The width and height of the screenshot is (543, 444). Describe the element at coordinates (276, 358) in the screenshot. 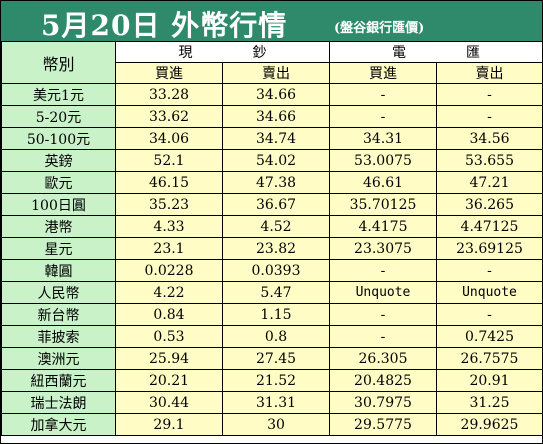

I see `cash-sell-cell: 27.45` at that location.